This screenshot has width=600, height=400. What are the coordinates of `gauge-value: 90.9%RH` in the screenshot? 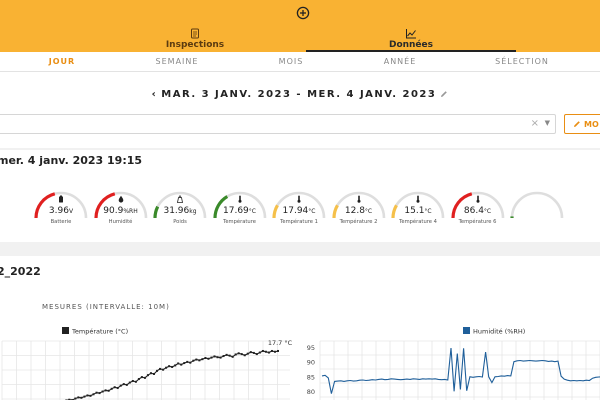 It's located at (120, 211).